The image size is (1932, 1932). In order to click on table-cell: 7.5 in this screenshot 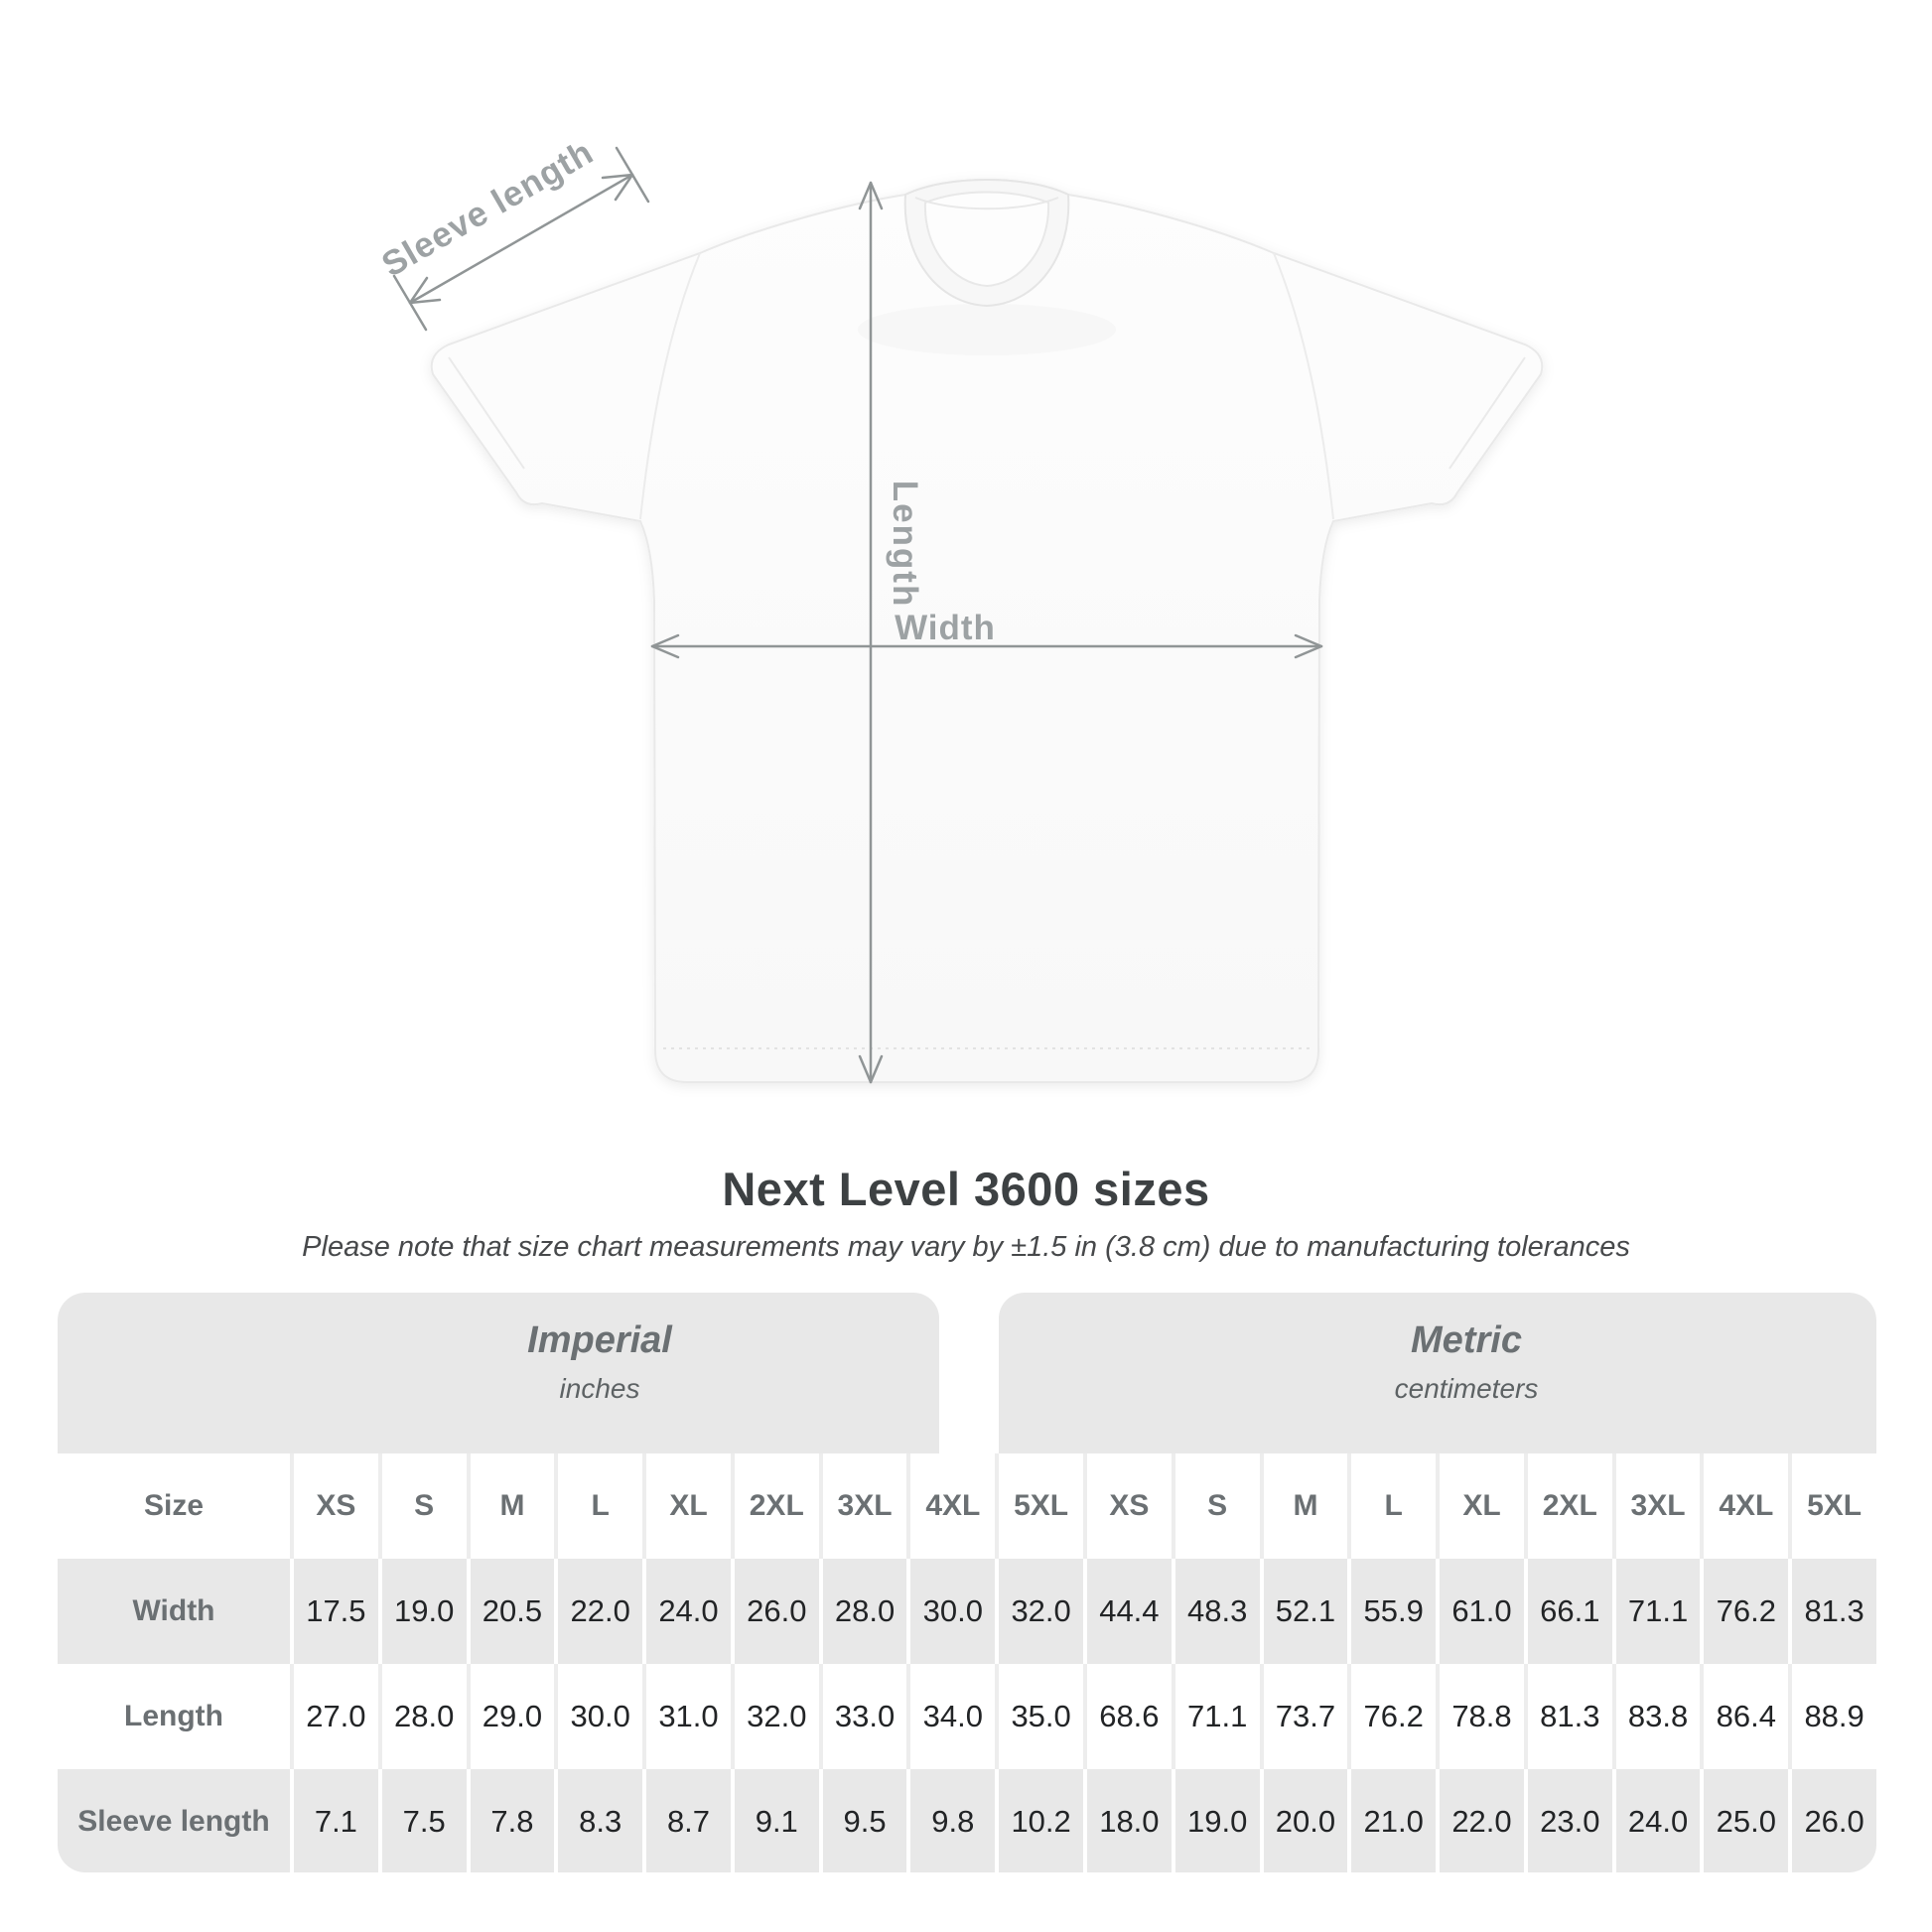, I will do `click(422, 1820)`.